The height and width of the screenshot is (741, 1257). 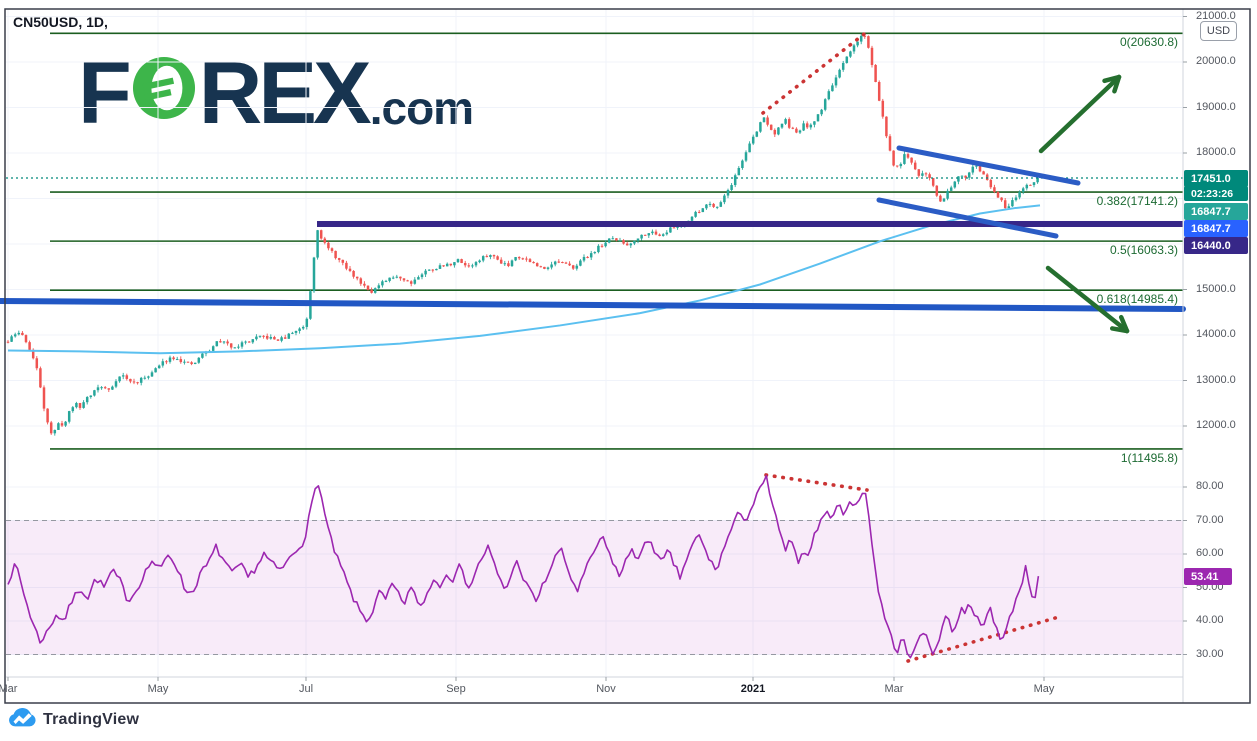 What do you see at coordinates (456, 689) in the screenshot?
I see `time-axis-label: Sep` at bounding box center [456, 689].